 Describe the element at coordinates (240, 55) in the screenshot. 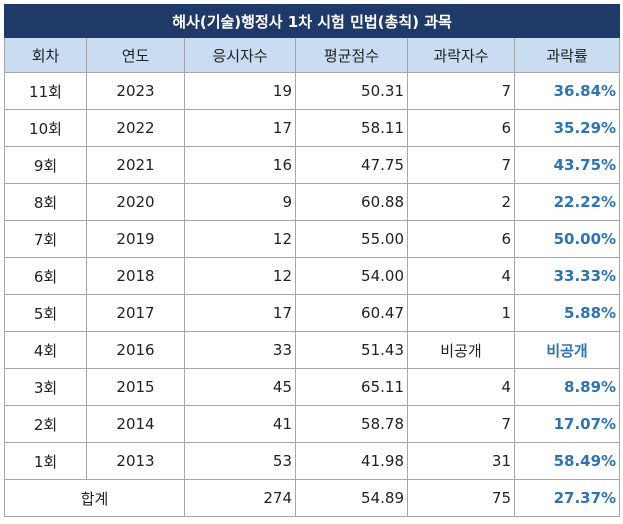

I see `header-applicants: 응시자수` at that location.